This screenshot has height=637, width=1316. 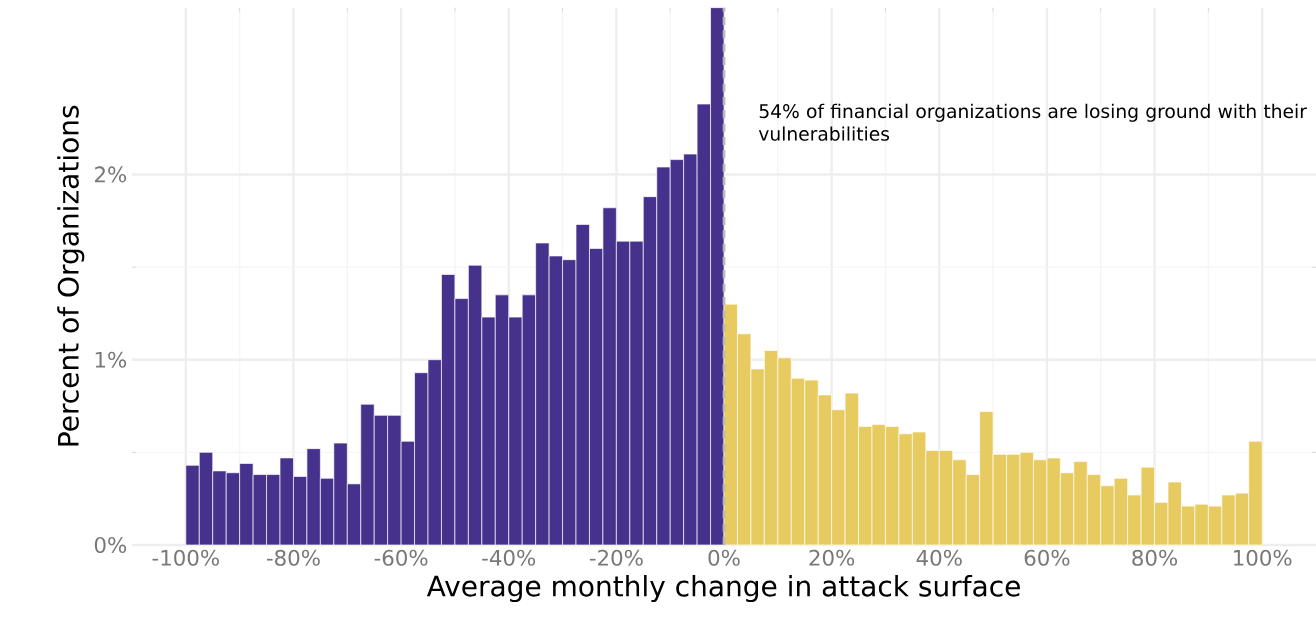 What do you see at coordinates (724, 557) in the screenshot?
I see `x-tick-label: 0%` at bounding box center [724, 557].